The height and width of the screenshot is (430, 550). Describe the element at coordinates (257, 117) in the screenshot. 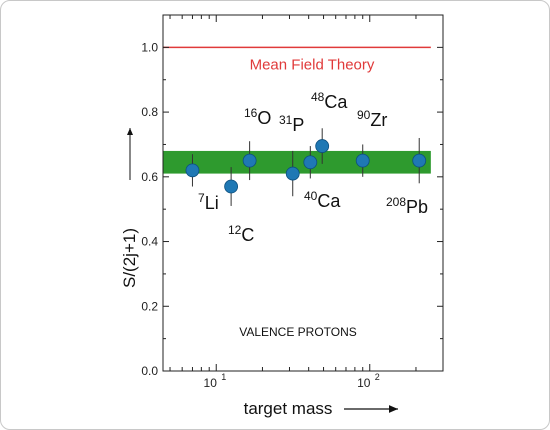

I see `nucleus-label: 16O` at that location.